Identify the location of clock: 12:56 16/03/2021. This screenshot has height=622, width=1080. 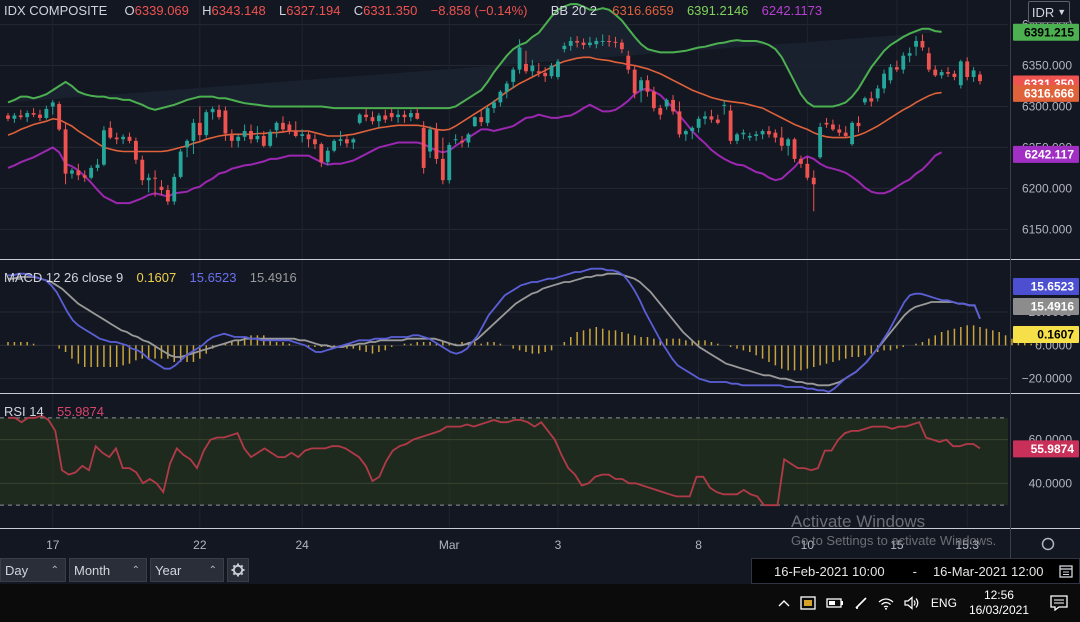
(999, 603).